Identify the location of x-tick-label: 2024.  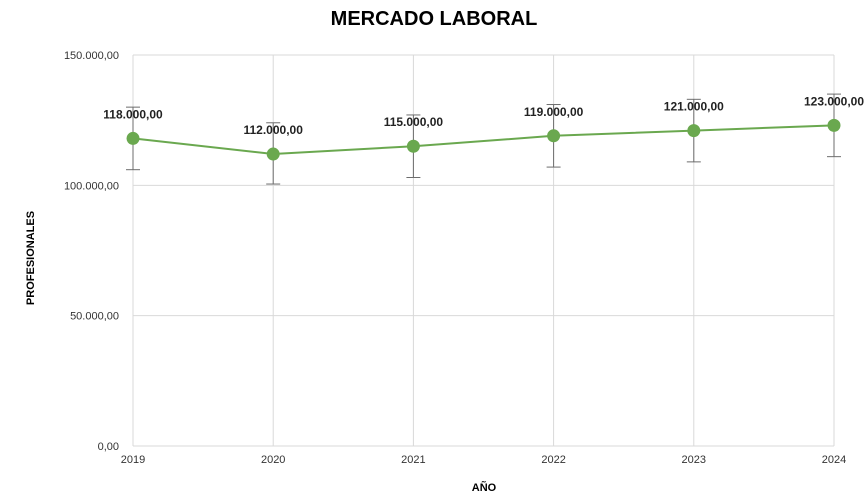
(834, 460).